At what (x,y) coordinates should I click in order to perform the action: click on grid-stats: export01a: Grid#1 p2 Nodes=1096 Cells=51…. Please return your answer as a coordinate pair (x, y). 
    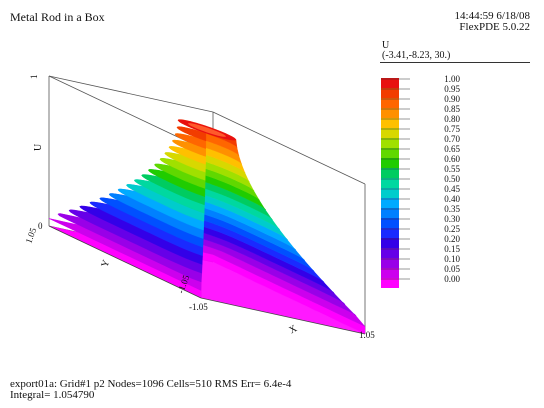
    Looking at the image, I should click on (151, 384).